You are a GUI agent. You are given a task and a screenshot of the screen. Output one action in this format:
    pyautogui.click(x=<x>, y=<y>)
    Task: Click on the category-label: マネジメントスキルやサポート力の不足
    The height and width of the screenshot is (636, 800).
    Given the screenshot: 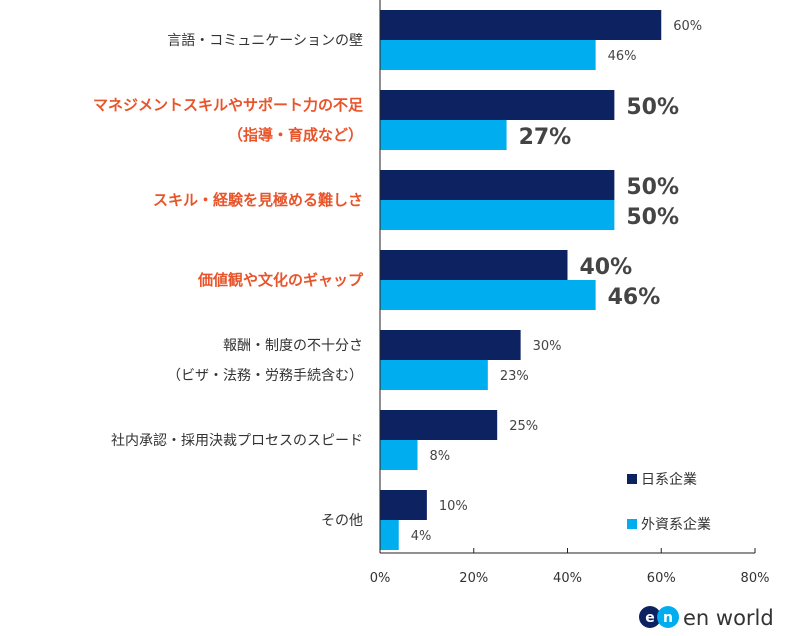 What is the action you would take?
    pyautogui.click(x=228, y=105)
    